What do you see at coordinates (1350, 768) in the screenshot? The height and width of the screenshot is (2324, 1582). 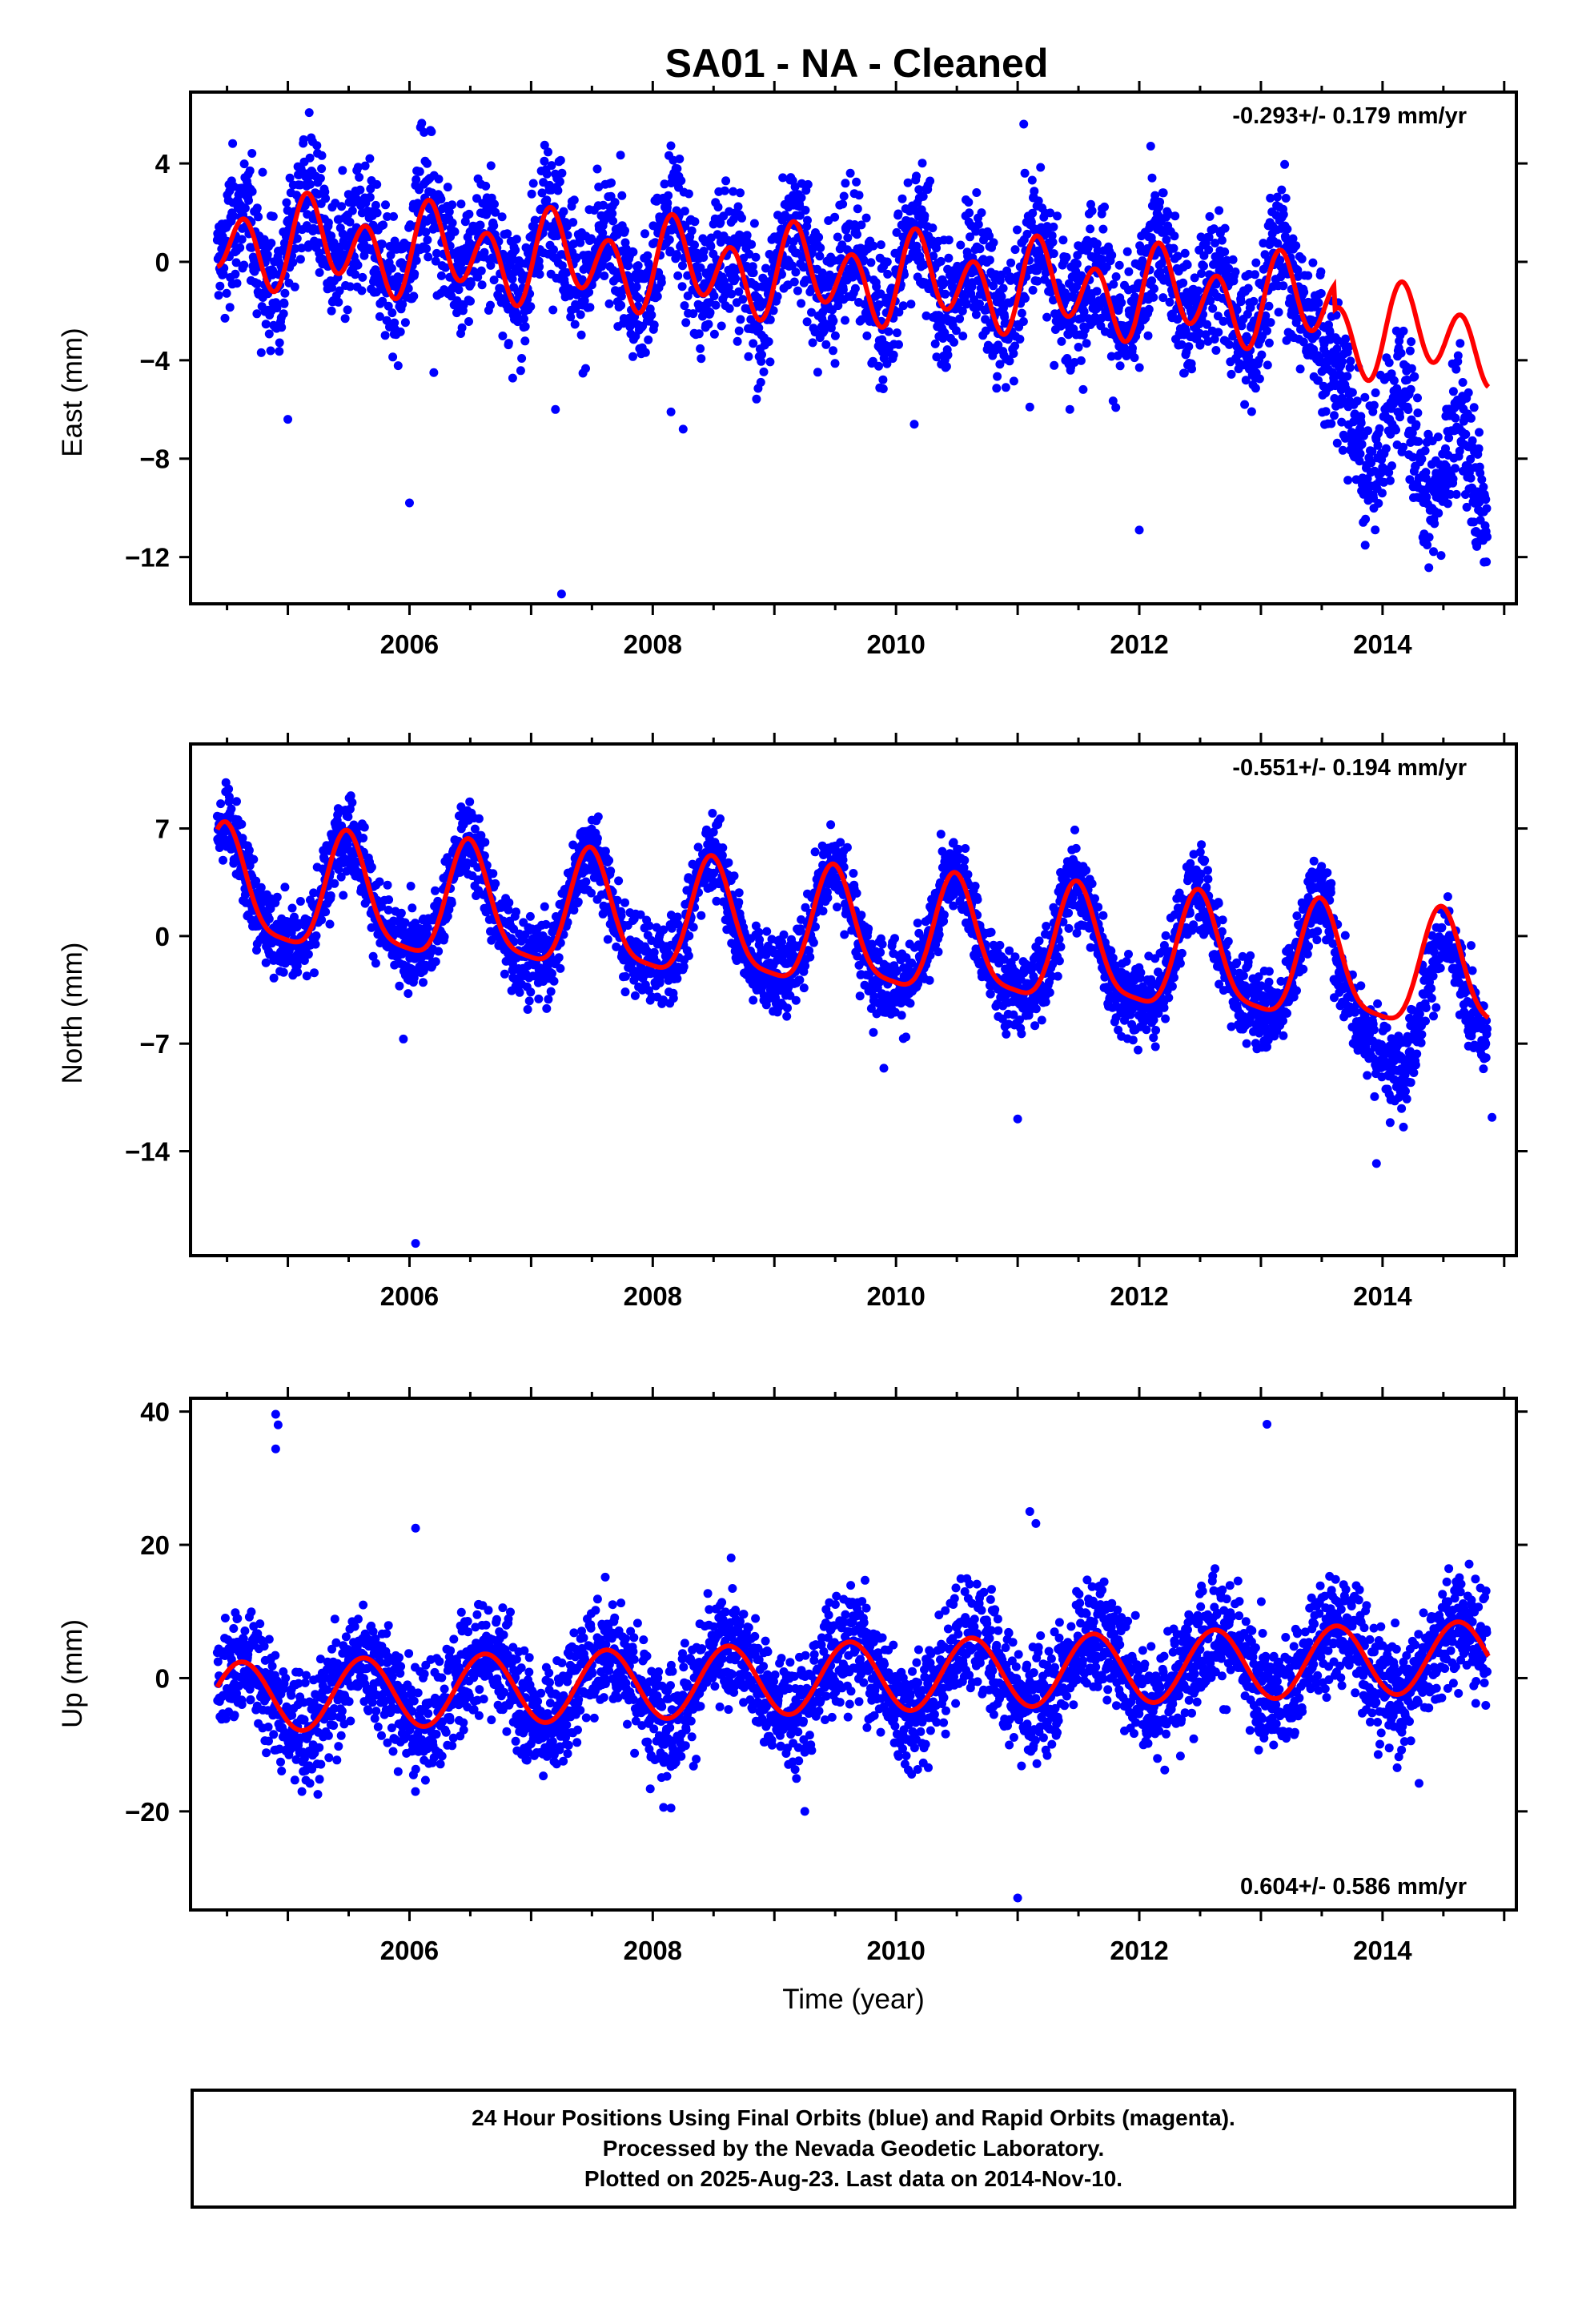 I see `north-rate-label: -0.551+/- 0.194 mm/yr` at bounding box center [1350, 768].